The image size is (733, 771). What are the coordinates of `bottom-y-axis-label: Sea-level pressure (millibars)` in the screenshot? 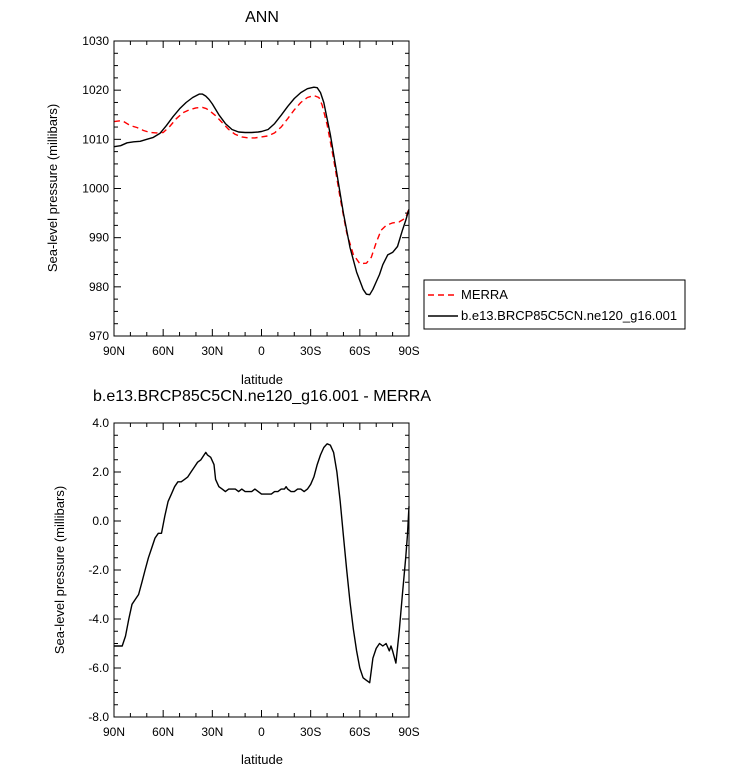 It's located at (59, 570).